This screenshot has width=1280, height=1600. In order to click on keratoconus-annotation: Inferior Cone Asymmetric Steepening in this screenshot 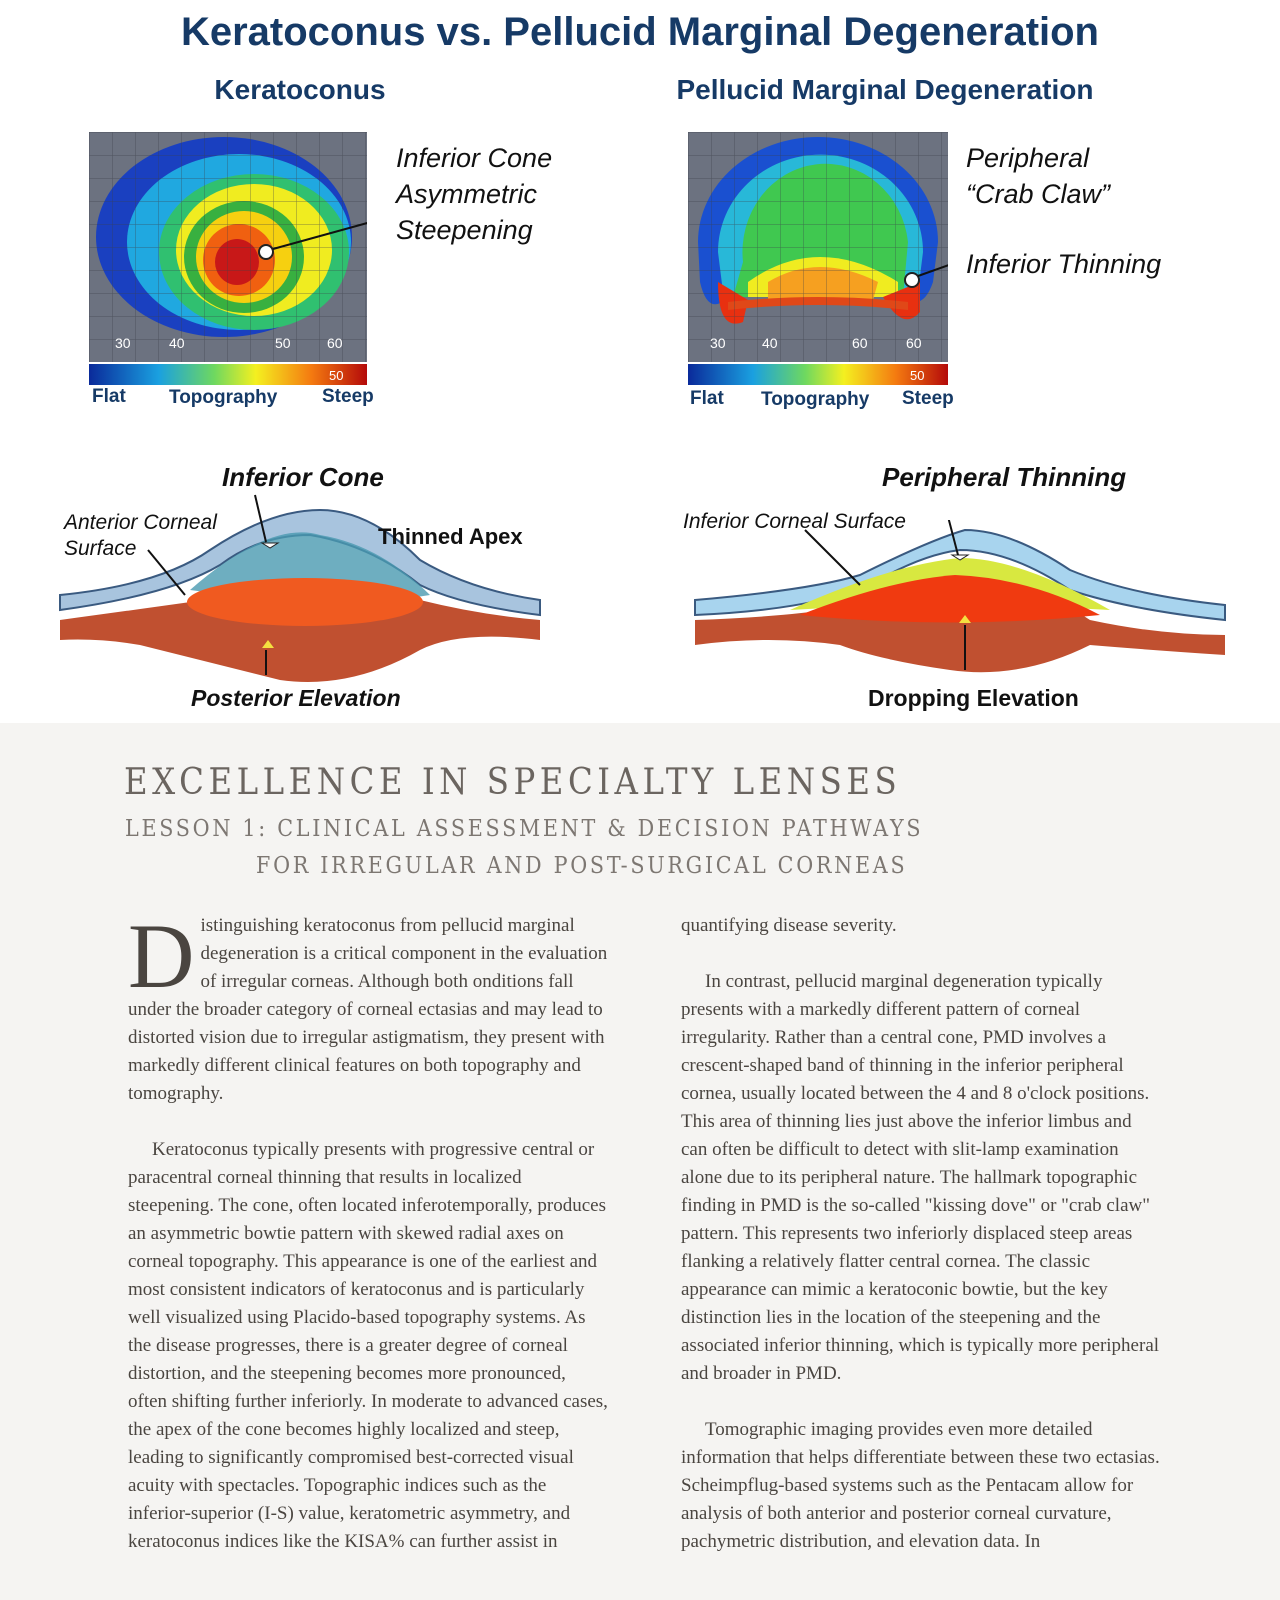, I will do `click(474, 194)`.